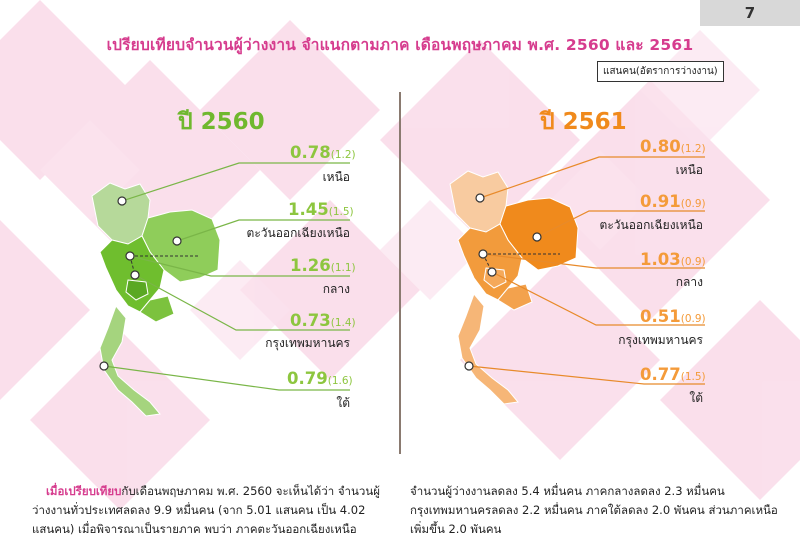 The width and height of the screenshot is (800, 555). Describe the element at coordinates (157, 309) in the screenshot. I see `map-2560-east` at that location.